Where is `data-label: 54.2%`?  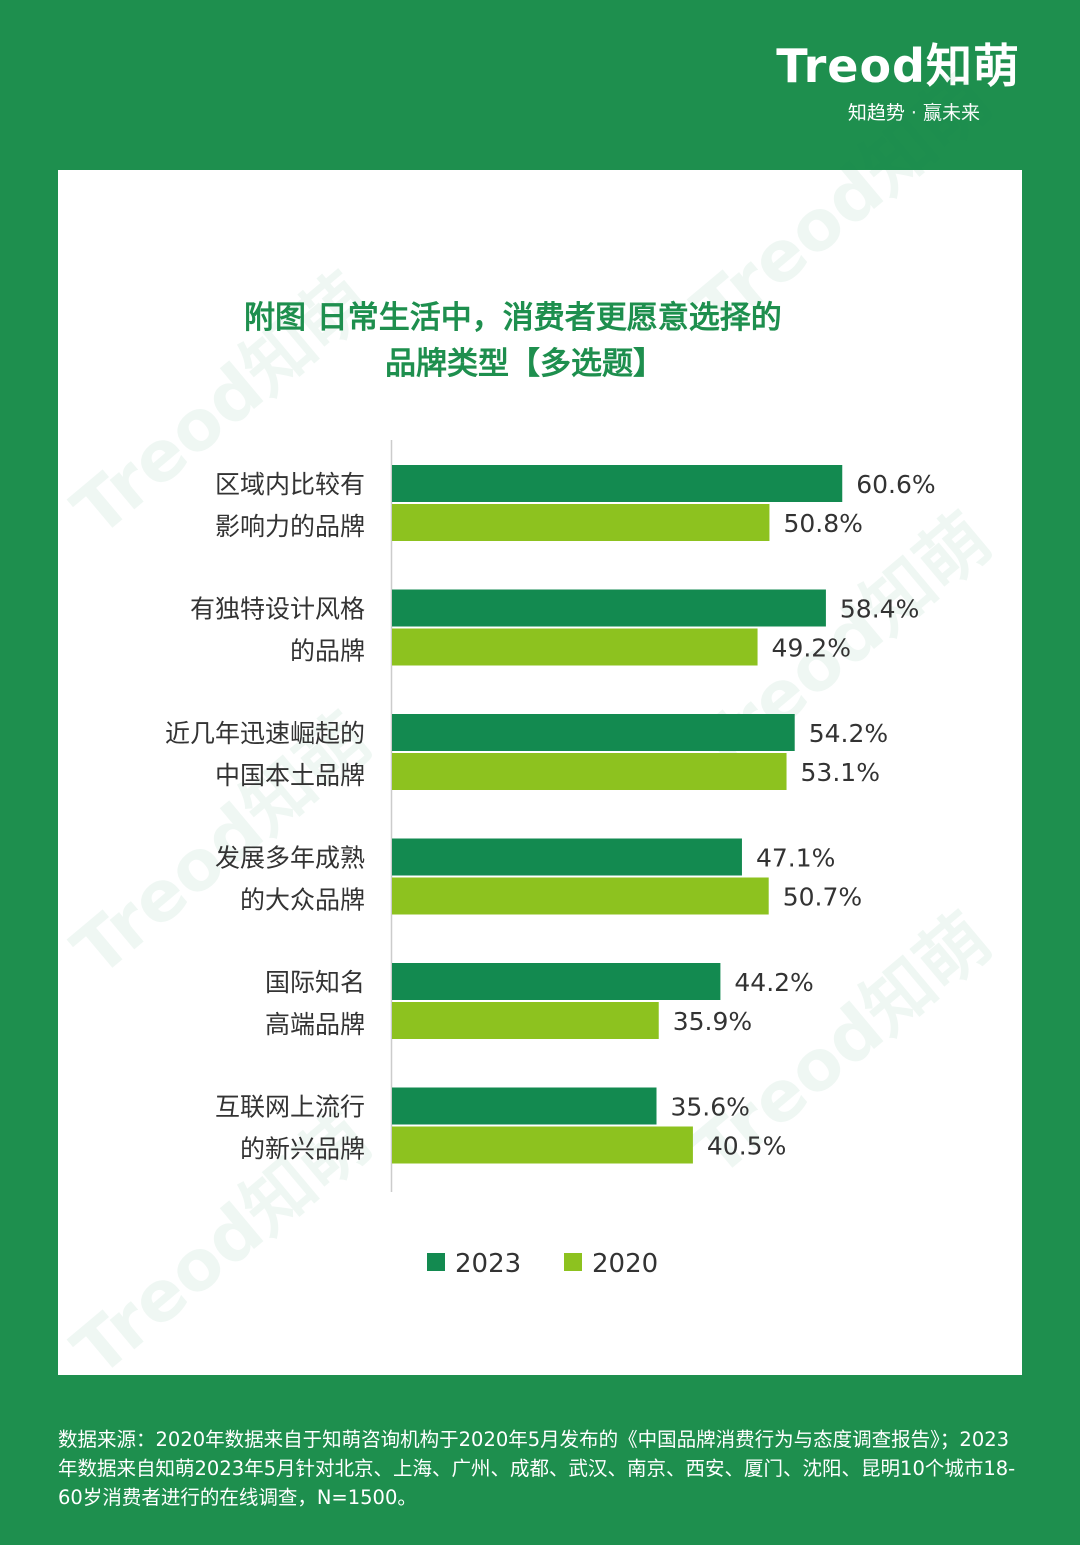
data-label: 54.2% is located at coordinates (848, 733).